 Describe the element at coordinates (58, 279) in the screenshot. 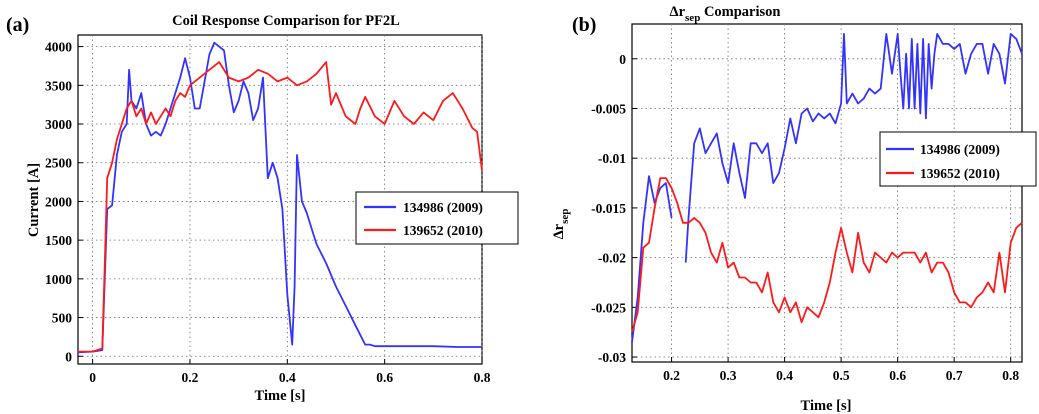

I see `y-tick-label: 1000` at that location.